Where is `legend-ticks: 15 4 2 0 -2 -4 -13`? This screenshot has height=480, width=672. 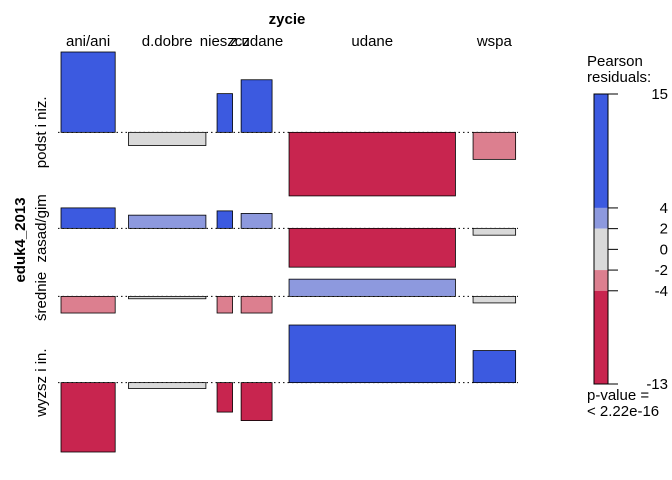
legend-ticks: 15 4 2 0 -2 -4 -13 is located at coordinates (638, 239).